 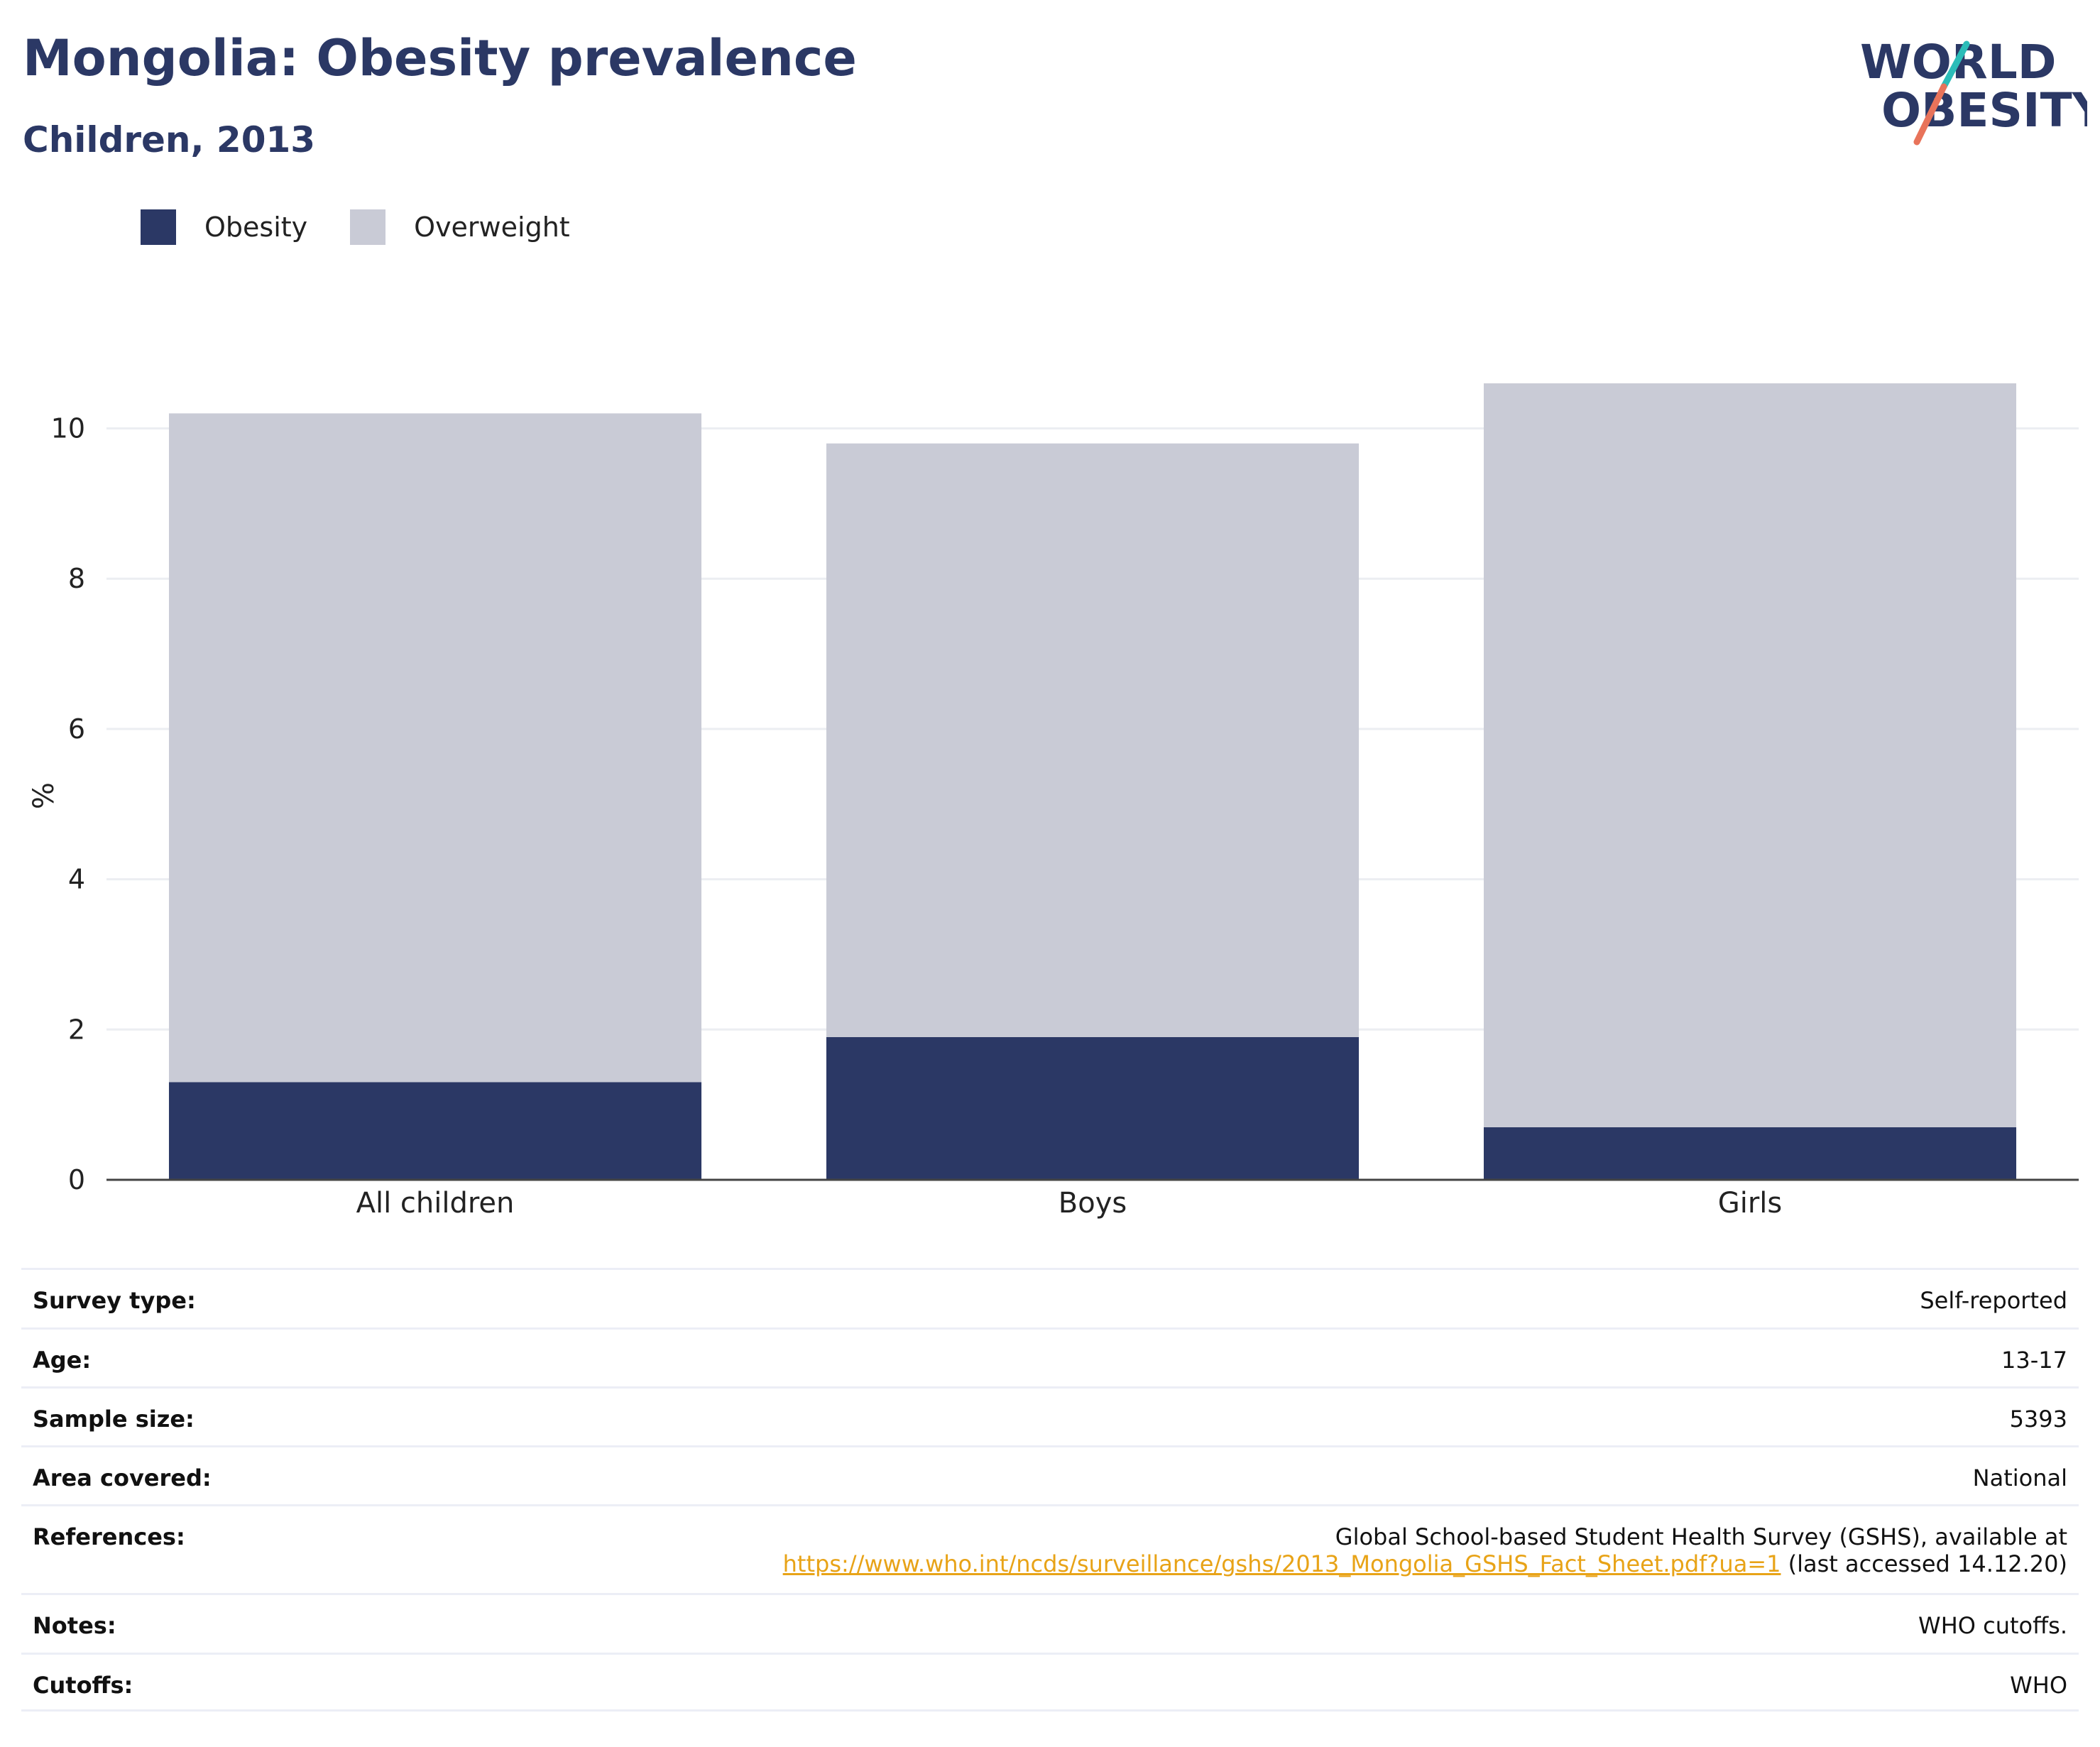 What do you see at coordinates (435, 1203) in the screenshot?
I see `x-tick-label: All children` at bounding box center [435, 1203].